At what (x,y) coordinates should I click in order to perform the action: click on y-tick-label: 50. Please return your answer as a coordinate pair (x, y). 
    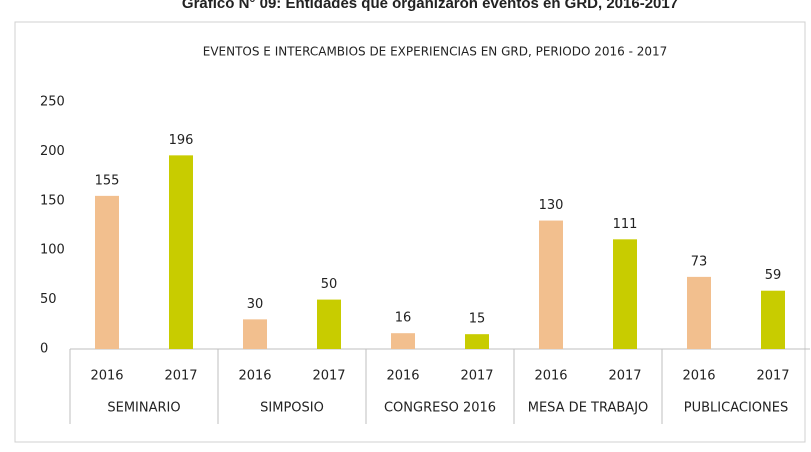
    Looking at the image, I should click on (48, 299).